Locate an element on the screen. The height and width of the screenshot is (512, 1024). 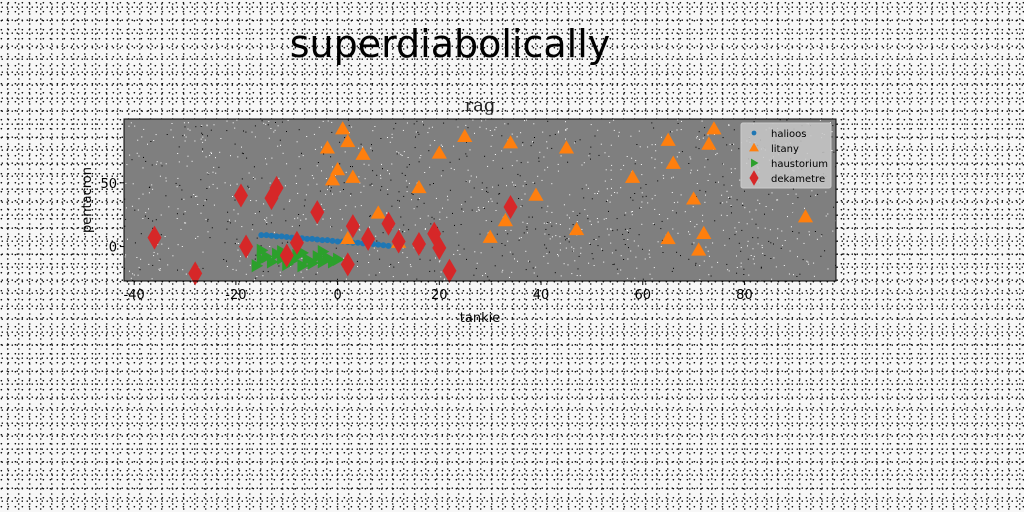
data-point-haustorium is located at coordinates (303, 266).